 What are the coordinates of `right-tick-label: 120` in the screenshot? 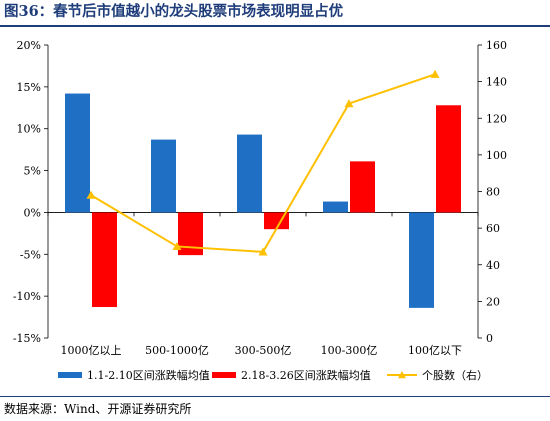 It's located at (496, 118).